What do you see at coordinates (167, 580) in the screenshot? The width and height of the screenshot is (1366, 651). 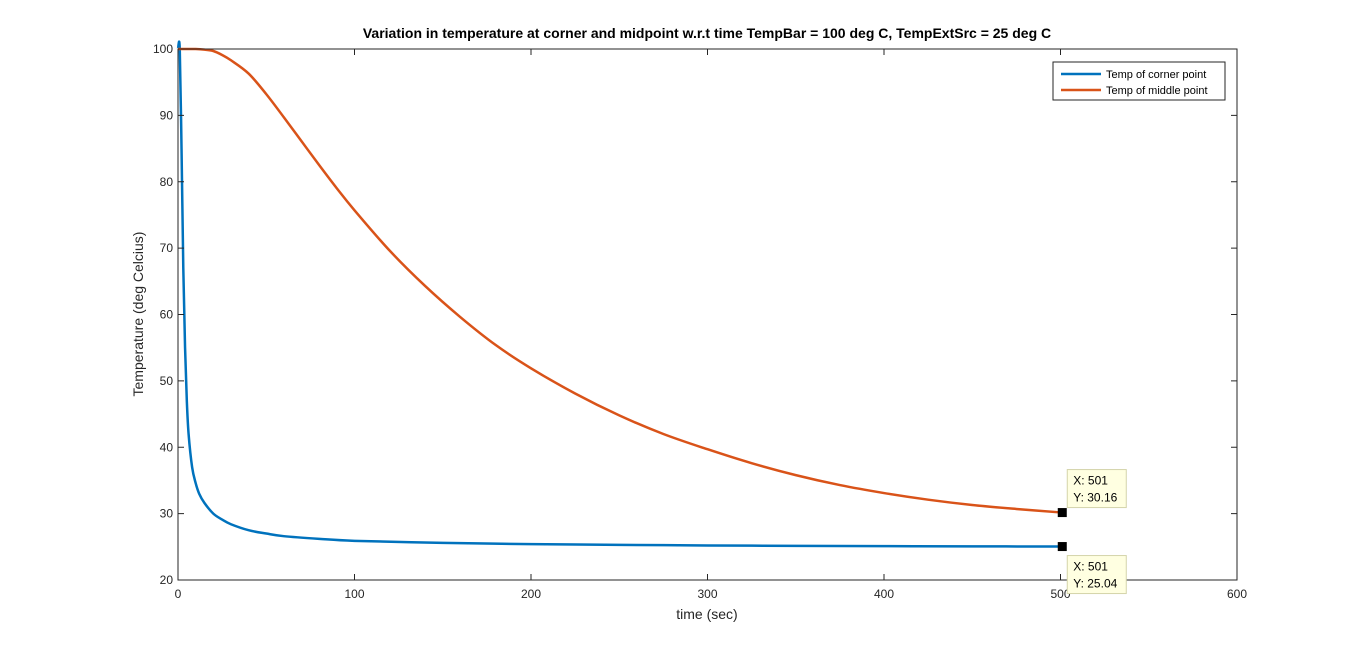 I see `y-tick-label: 20` at bounding box center [167, 580].